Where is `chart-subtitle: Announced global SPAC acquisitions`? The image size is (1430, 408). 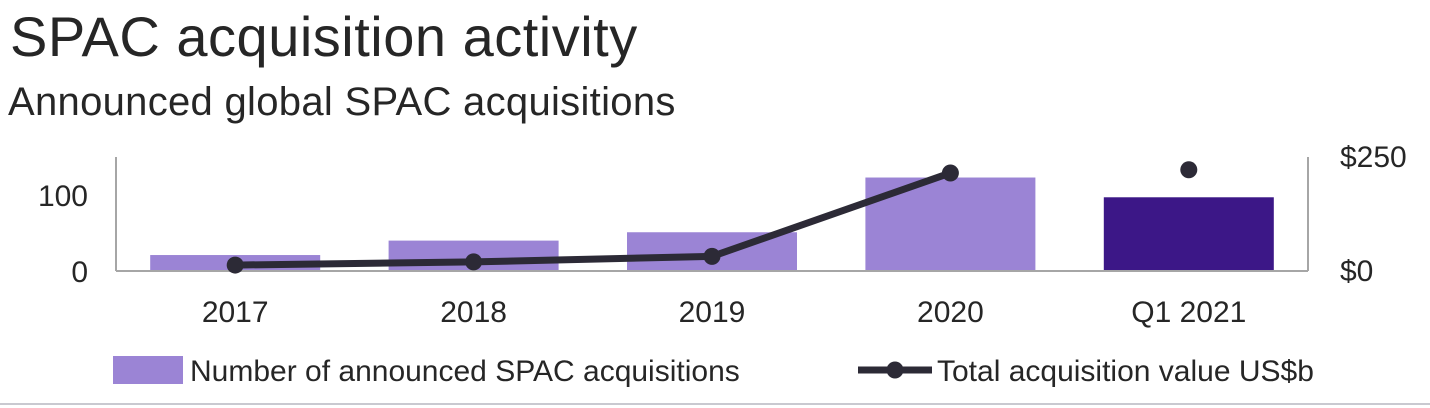
chart-subtitle: Announced global SPAC acquisitions is located at coordinates (342, 102).